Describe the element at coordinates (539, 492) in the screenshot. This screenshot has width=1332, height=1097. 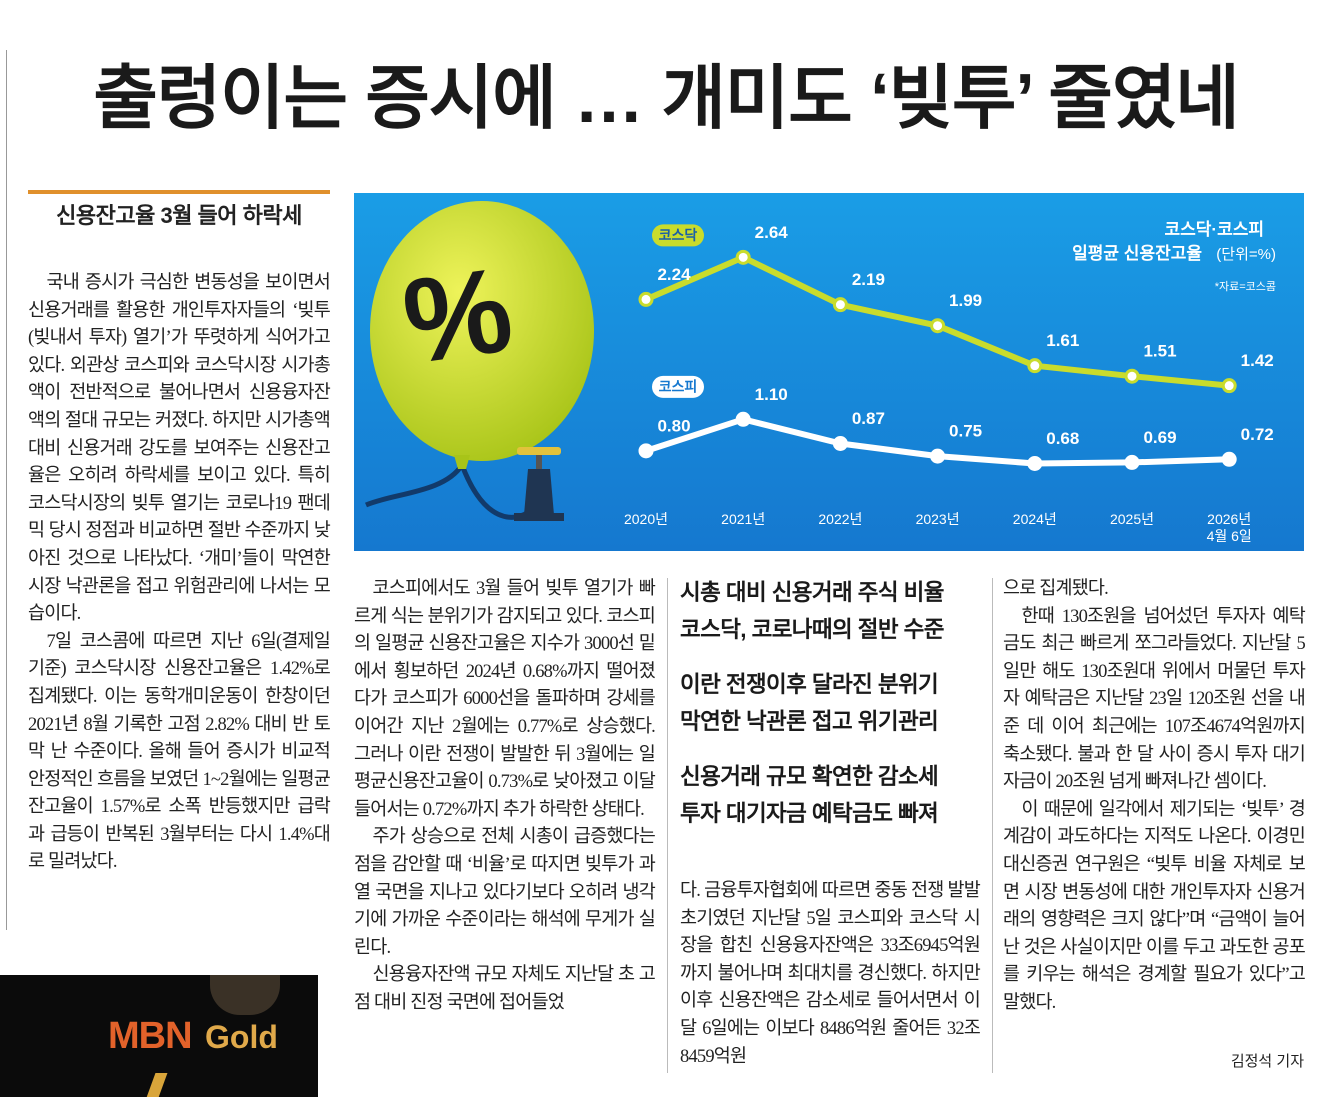
I see `pump-body` at that location.